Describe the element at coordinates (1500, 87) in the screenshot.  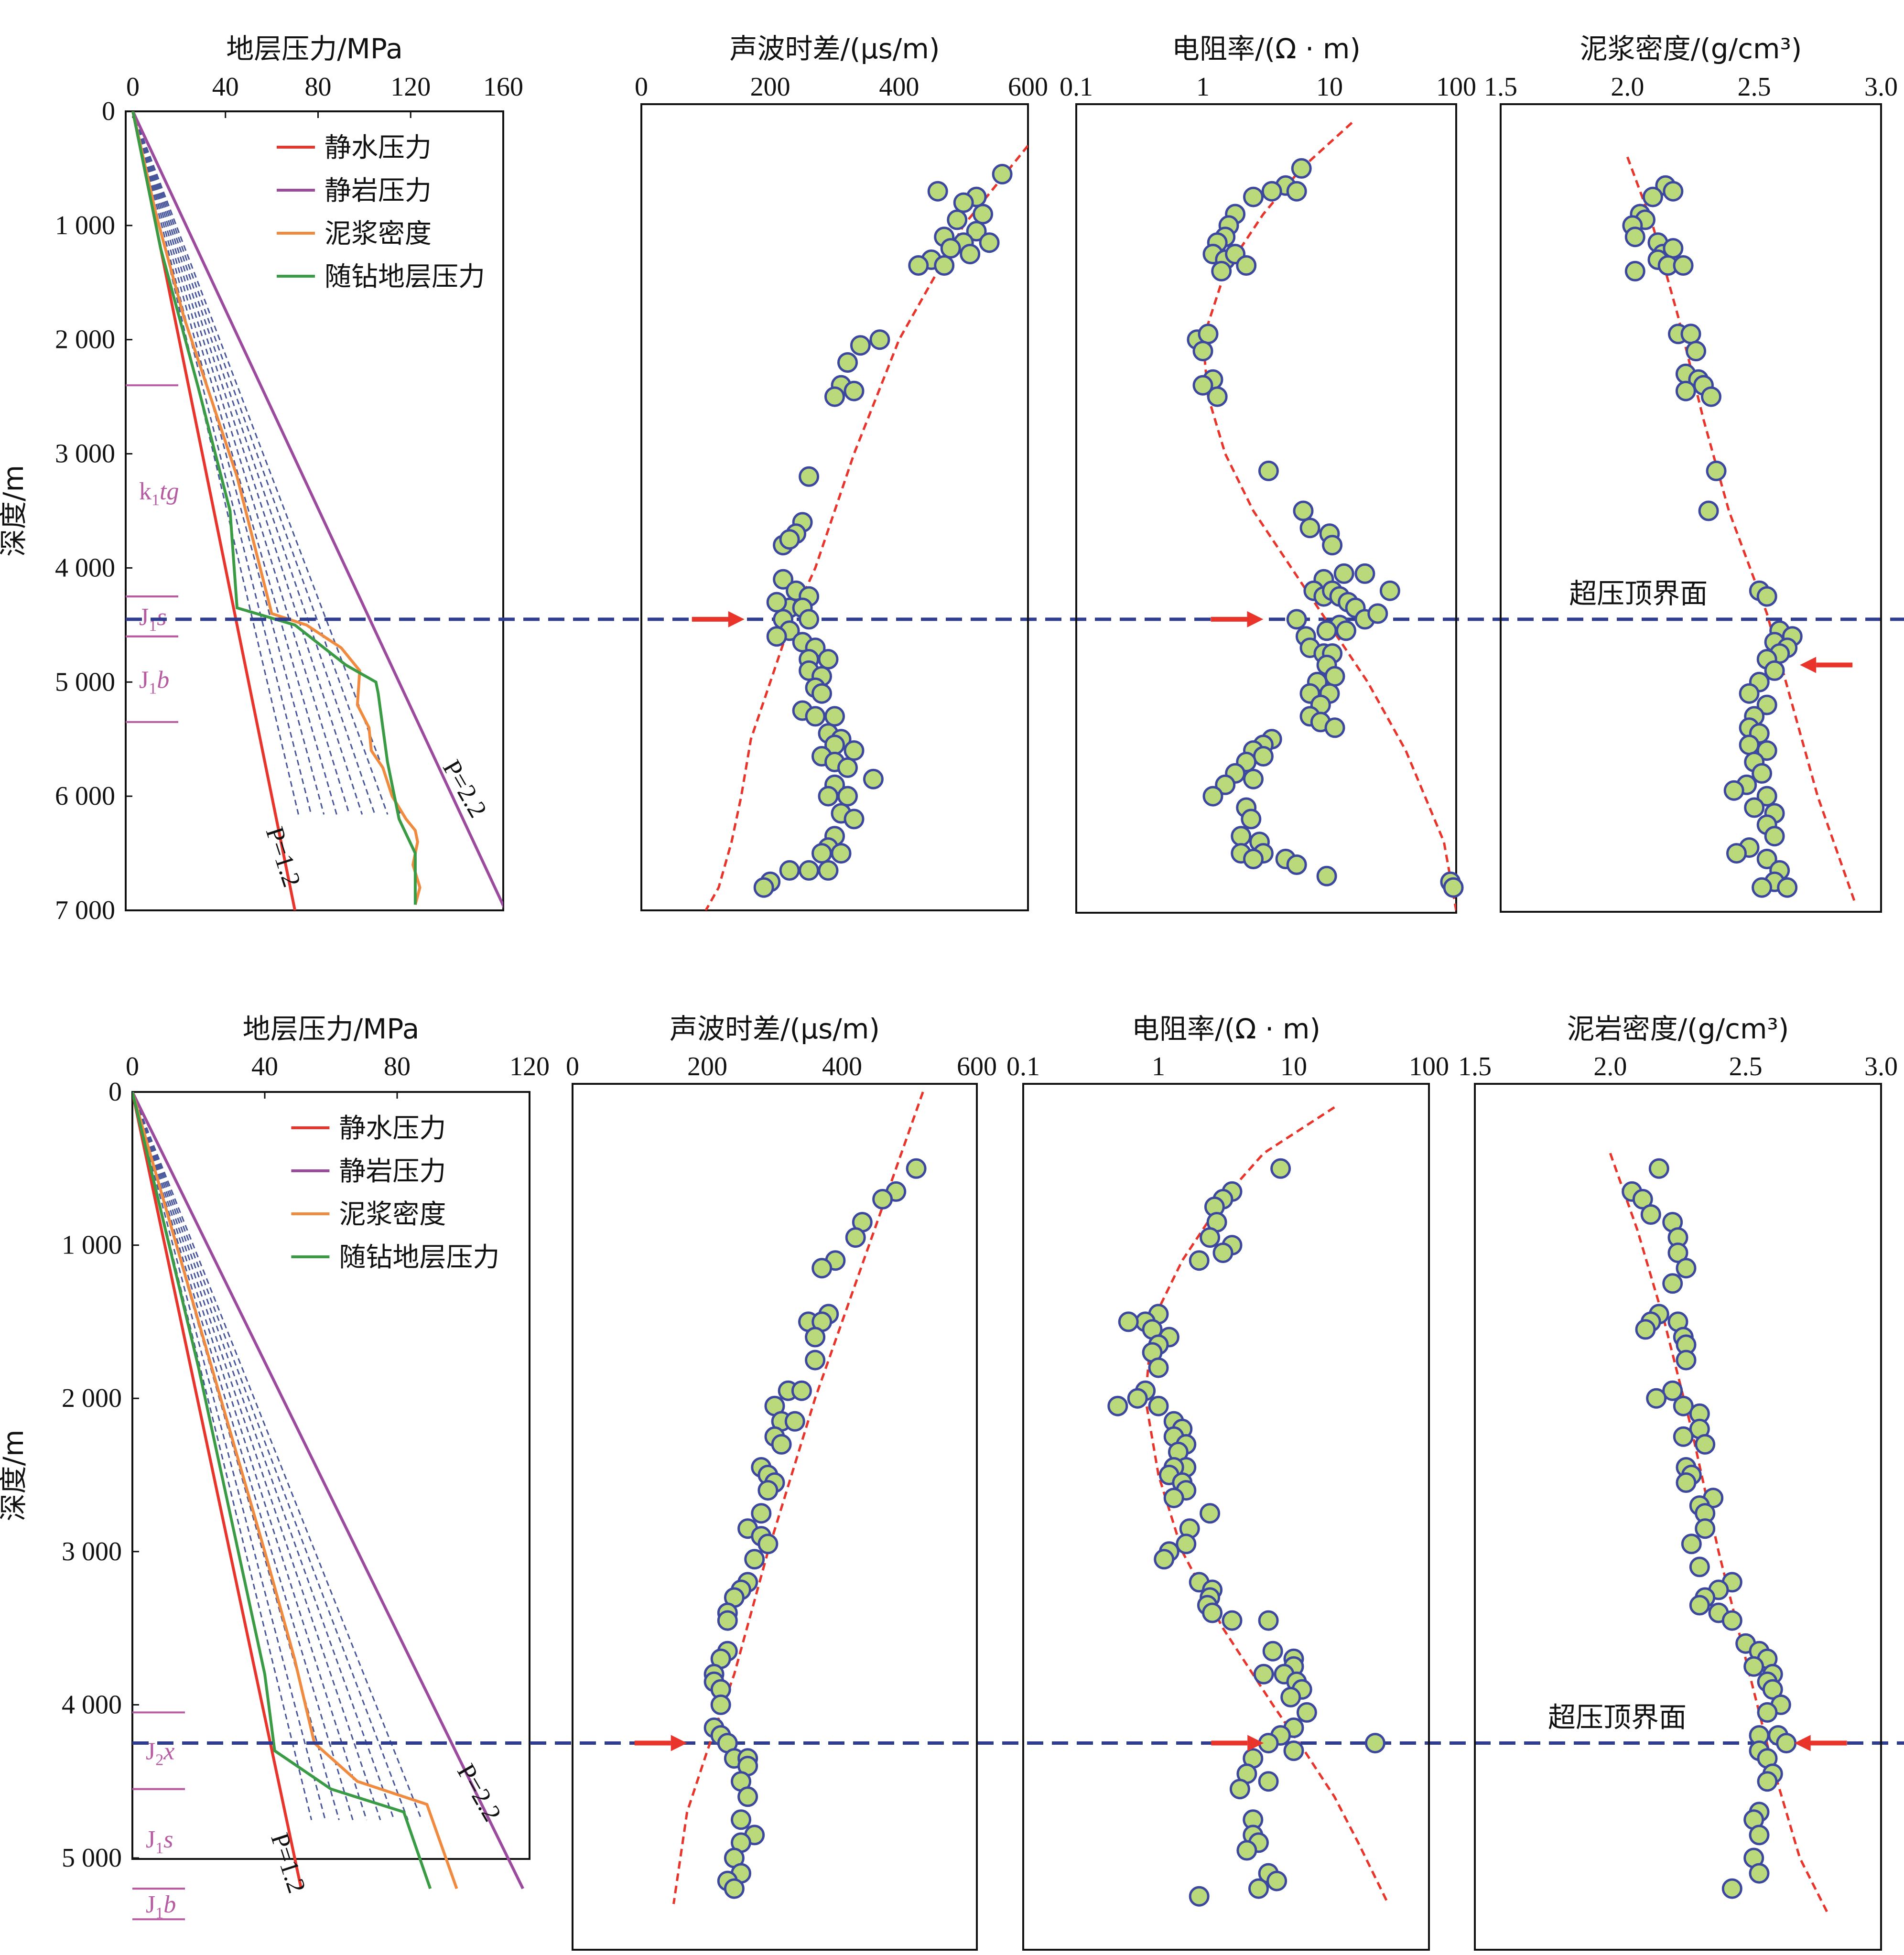
I see `x-tick-label: 1.5` at that location.